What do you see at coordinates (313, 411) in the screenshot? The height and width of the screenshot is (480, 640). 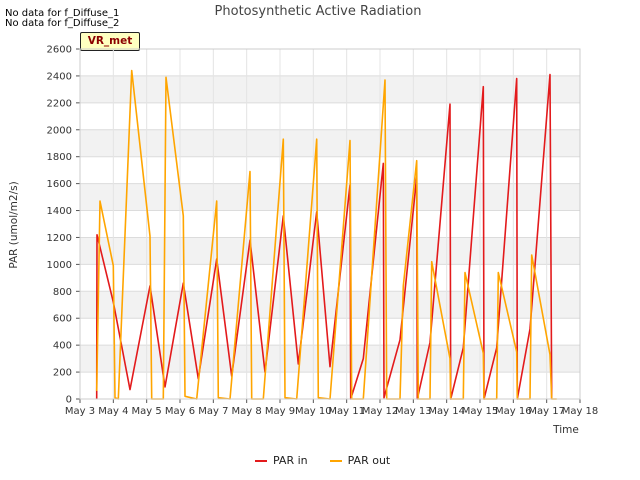 I see `x-tick-label: May 10` at bounding box center [313, 411].